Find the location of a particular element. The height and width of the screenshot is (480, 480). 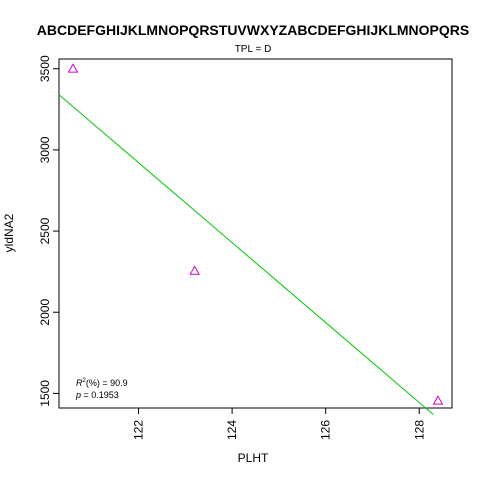

x-tick-label: 128 is located at coordinates (419, 430).